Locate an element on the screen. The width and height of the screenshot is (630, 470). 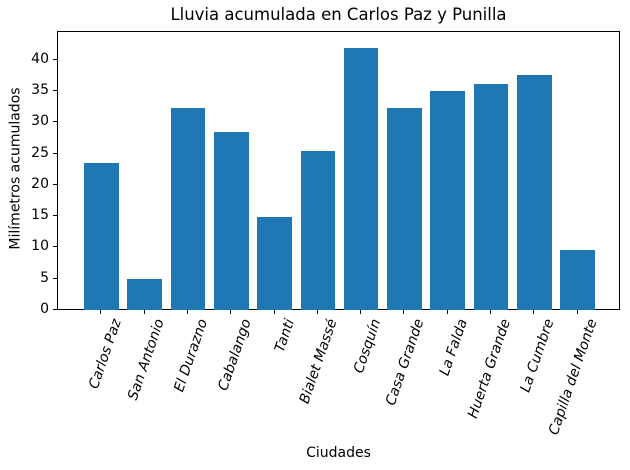
x-axis-label: Ciudades is located at coordinates (338, 453).